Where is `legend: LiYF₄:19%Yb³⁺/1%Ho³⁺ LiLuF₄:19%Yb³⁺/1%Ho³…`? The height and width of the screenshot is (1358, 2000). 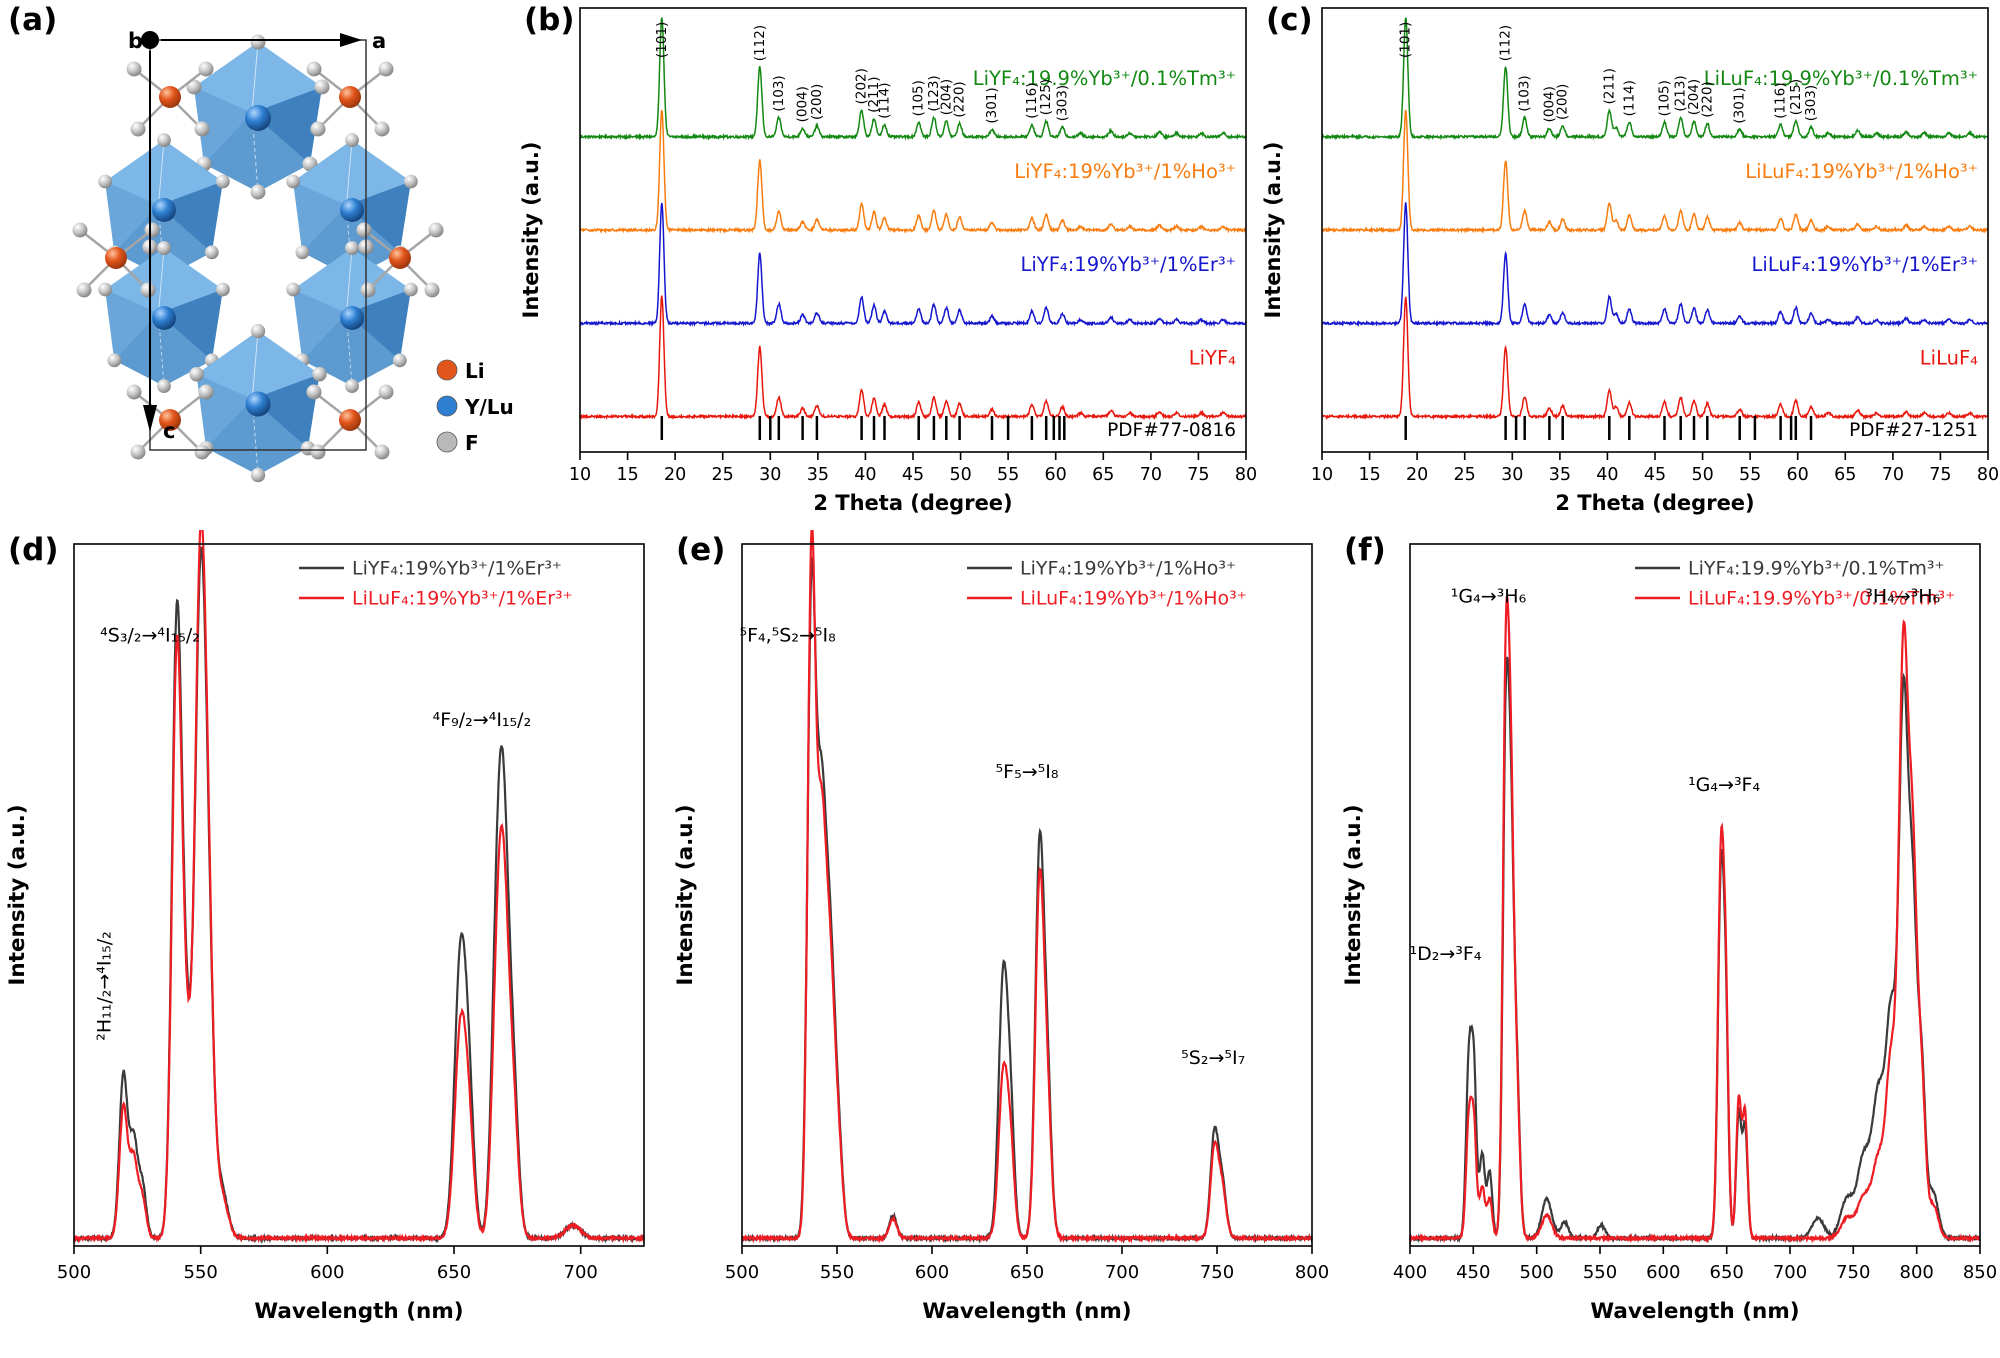 legend: LiYF₄:19%Yb³⁺/1%Ho³⁺ LiLuF₄:19%Yb³⁺/1%Ho³… is located at coordinates (1107, 584).